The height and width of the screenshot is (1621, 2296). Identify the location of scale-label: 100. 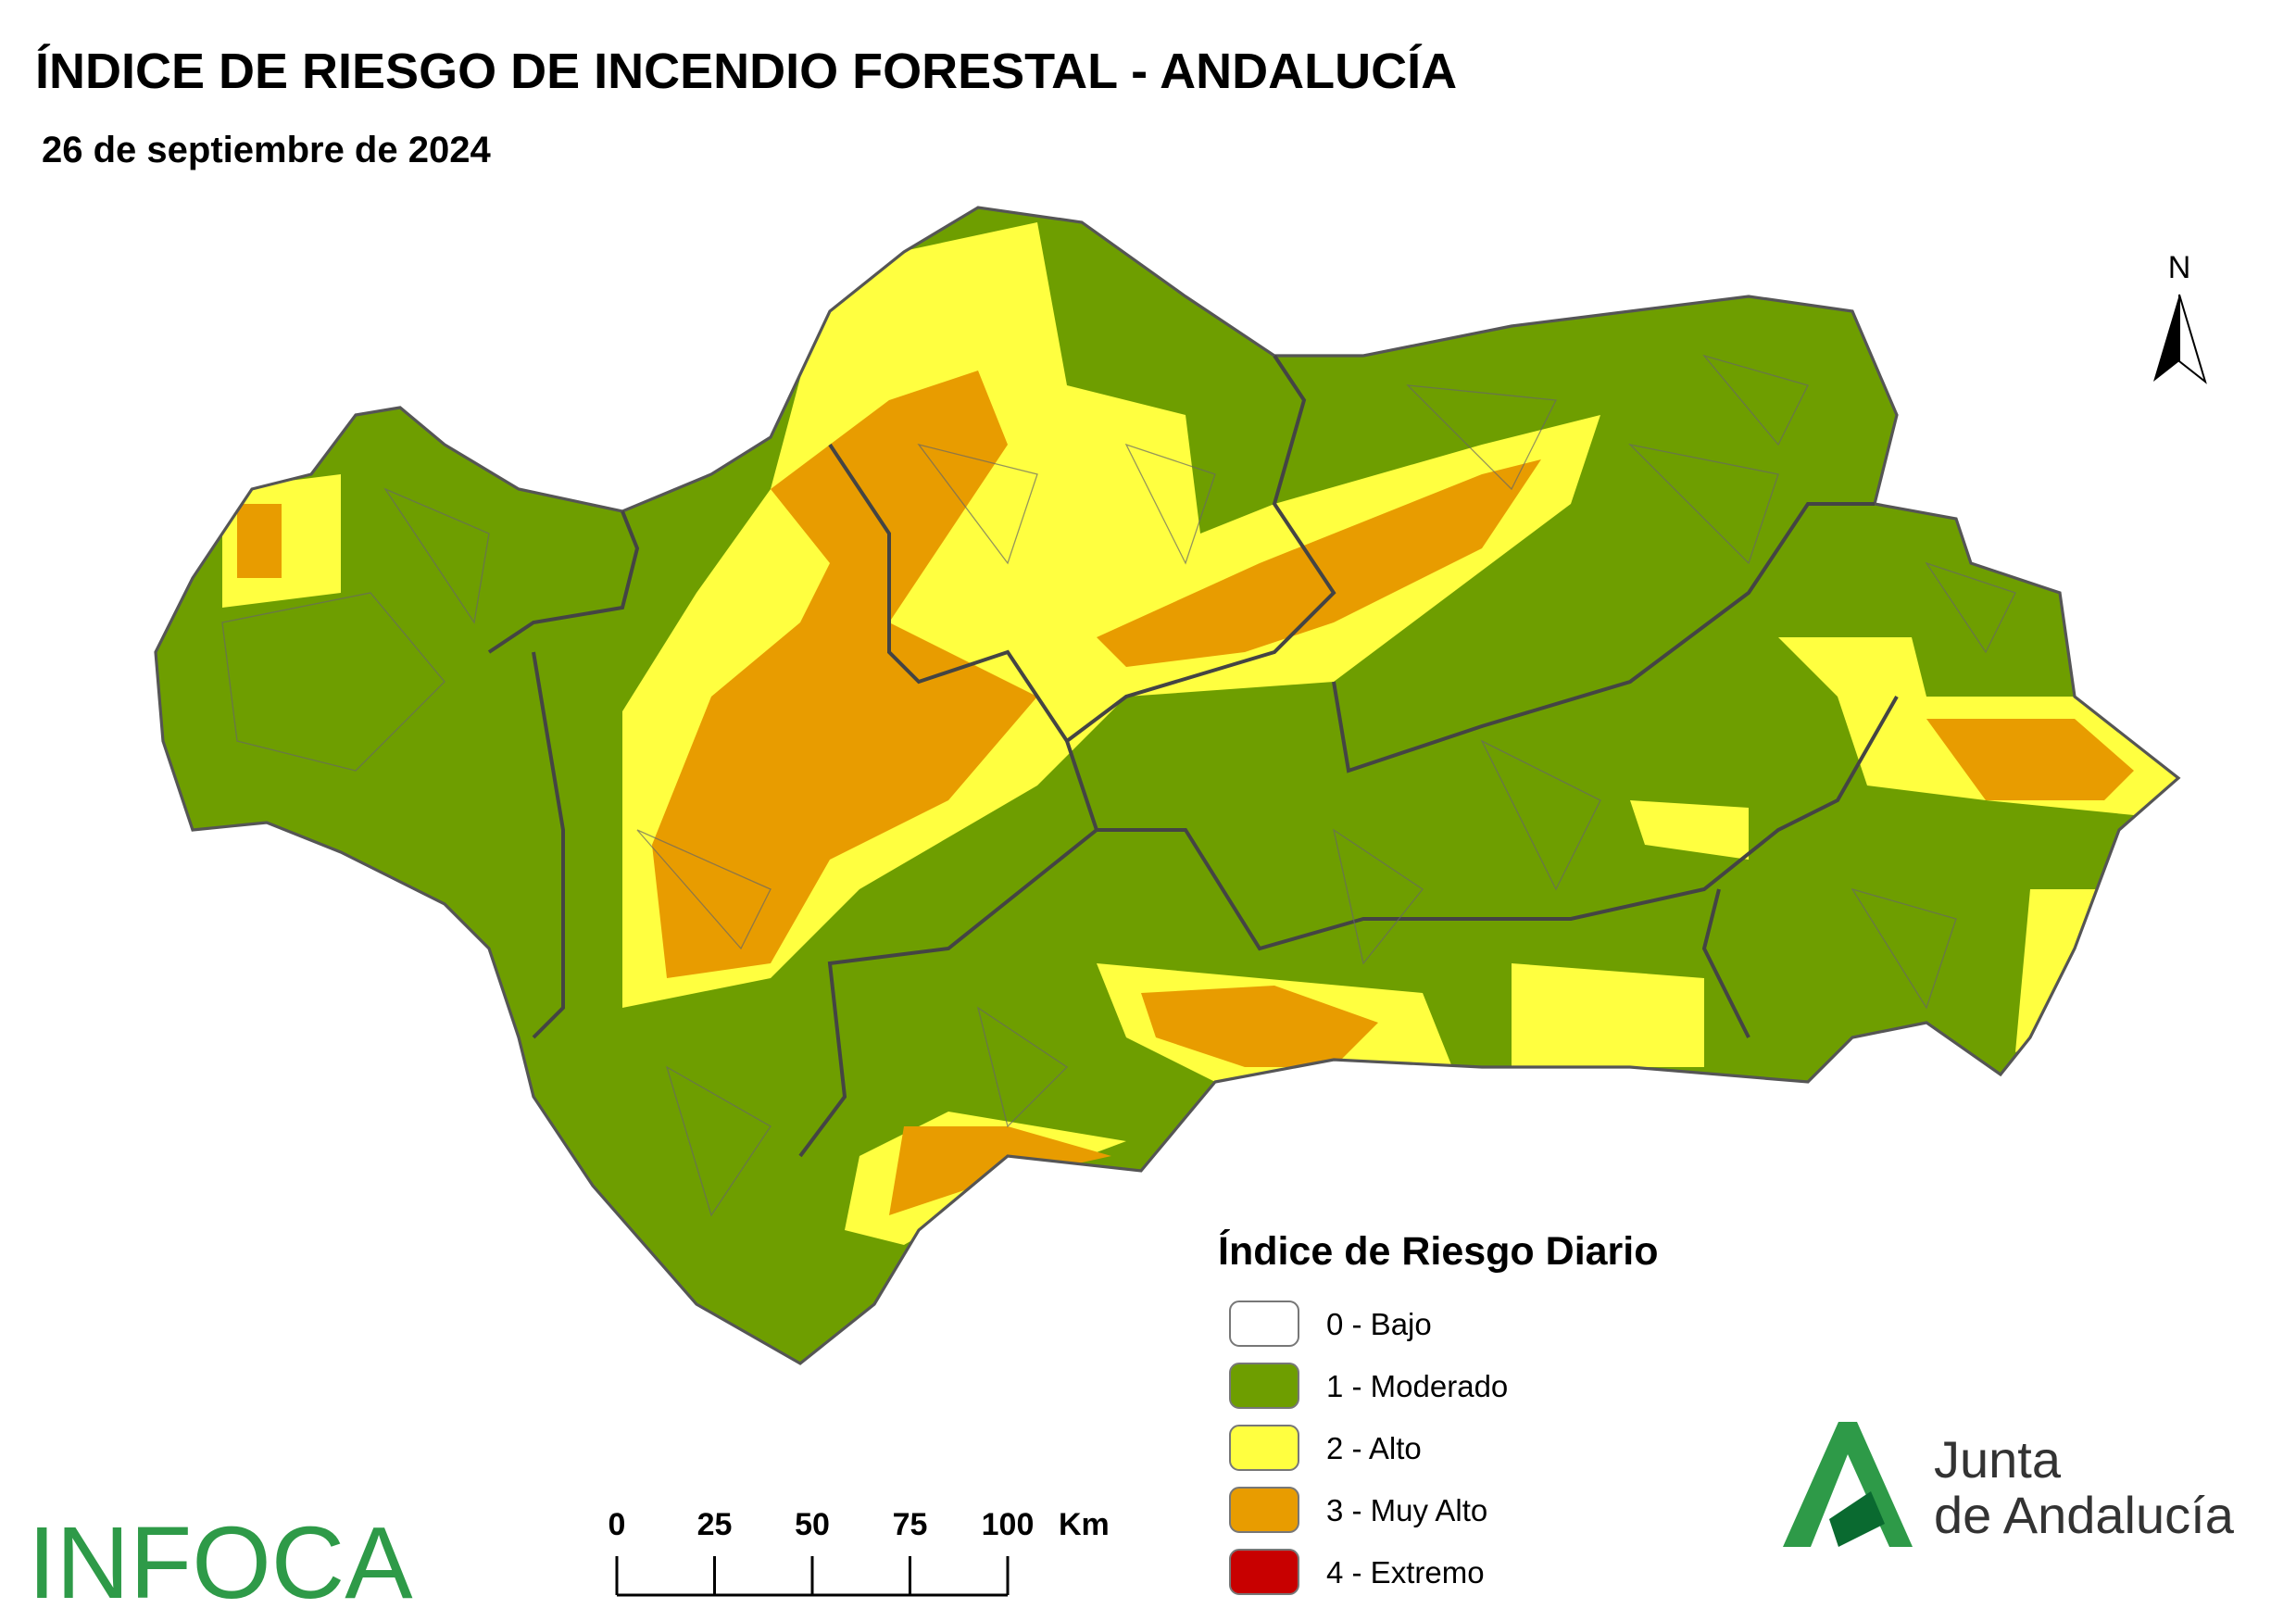
(1008, 1524).